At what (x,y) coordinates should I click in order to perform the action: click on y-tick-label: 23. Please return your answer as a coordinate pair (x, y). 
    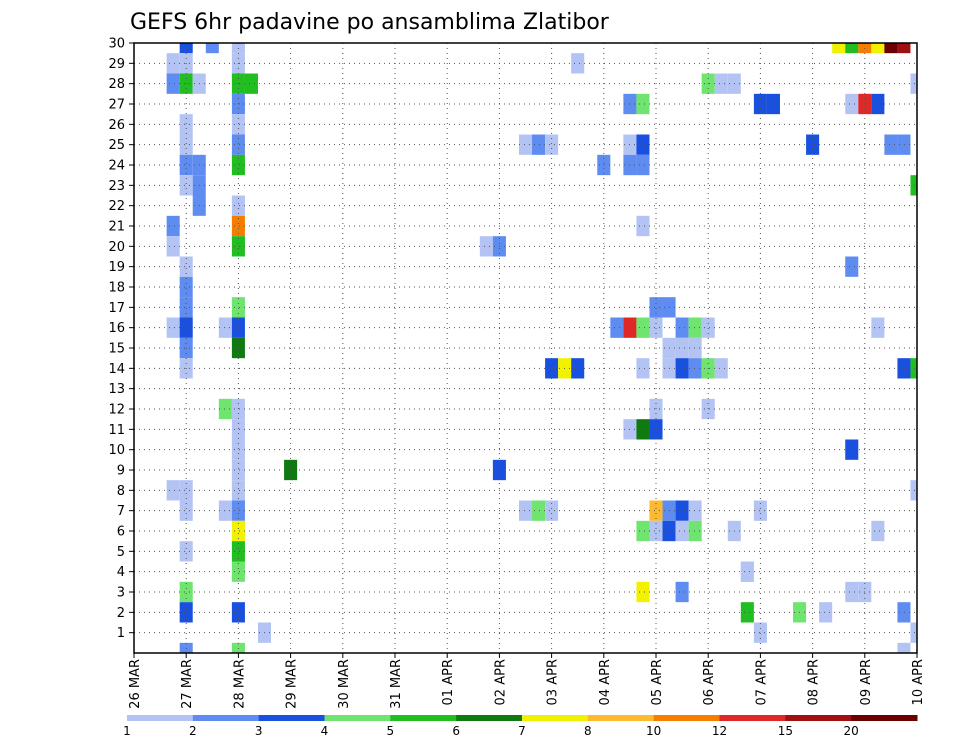
    Looking at the image, I should click on (116, 186).